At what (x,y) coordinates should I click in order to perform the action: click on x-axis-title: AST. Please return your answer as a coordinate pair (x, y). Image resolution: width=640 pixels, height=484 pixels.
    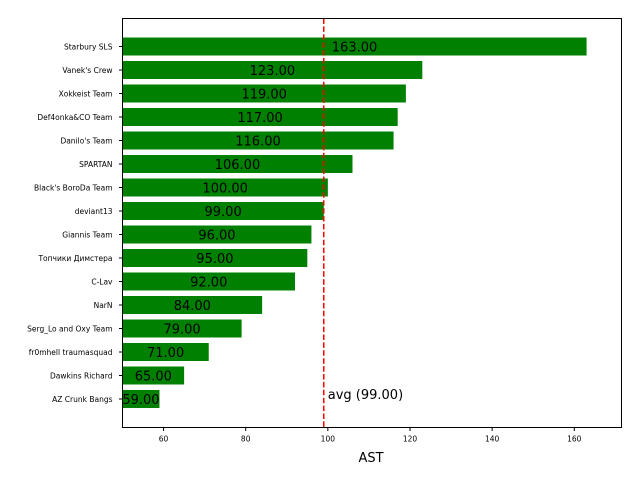
    Looking at the image, I should click on (370, 458).